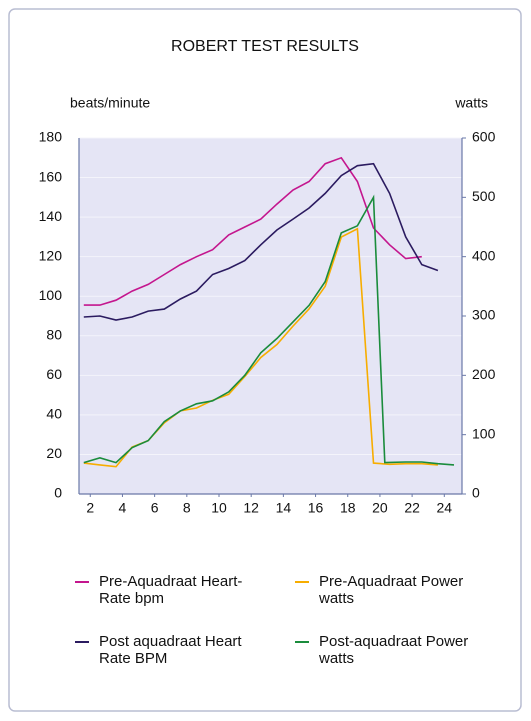  I want to click on x-tick-label: 4, so click(123, 508).